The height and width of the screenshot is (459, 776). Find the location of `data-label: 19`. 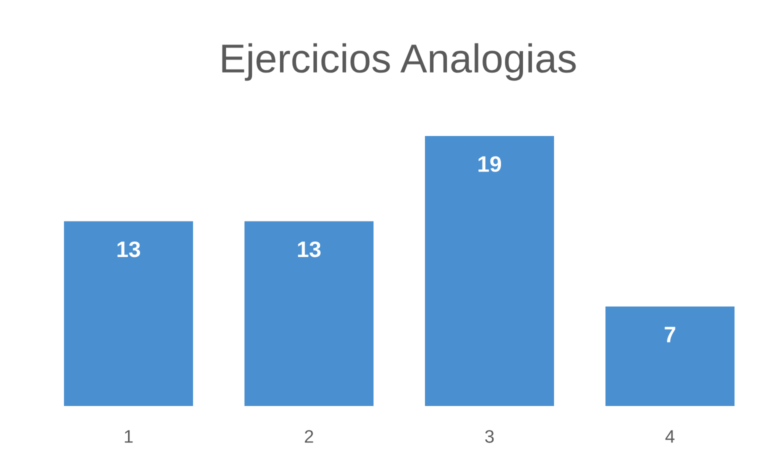

data-label: 19 is located at coordinates (490, 164).